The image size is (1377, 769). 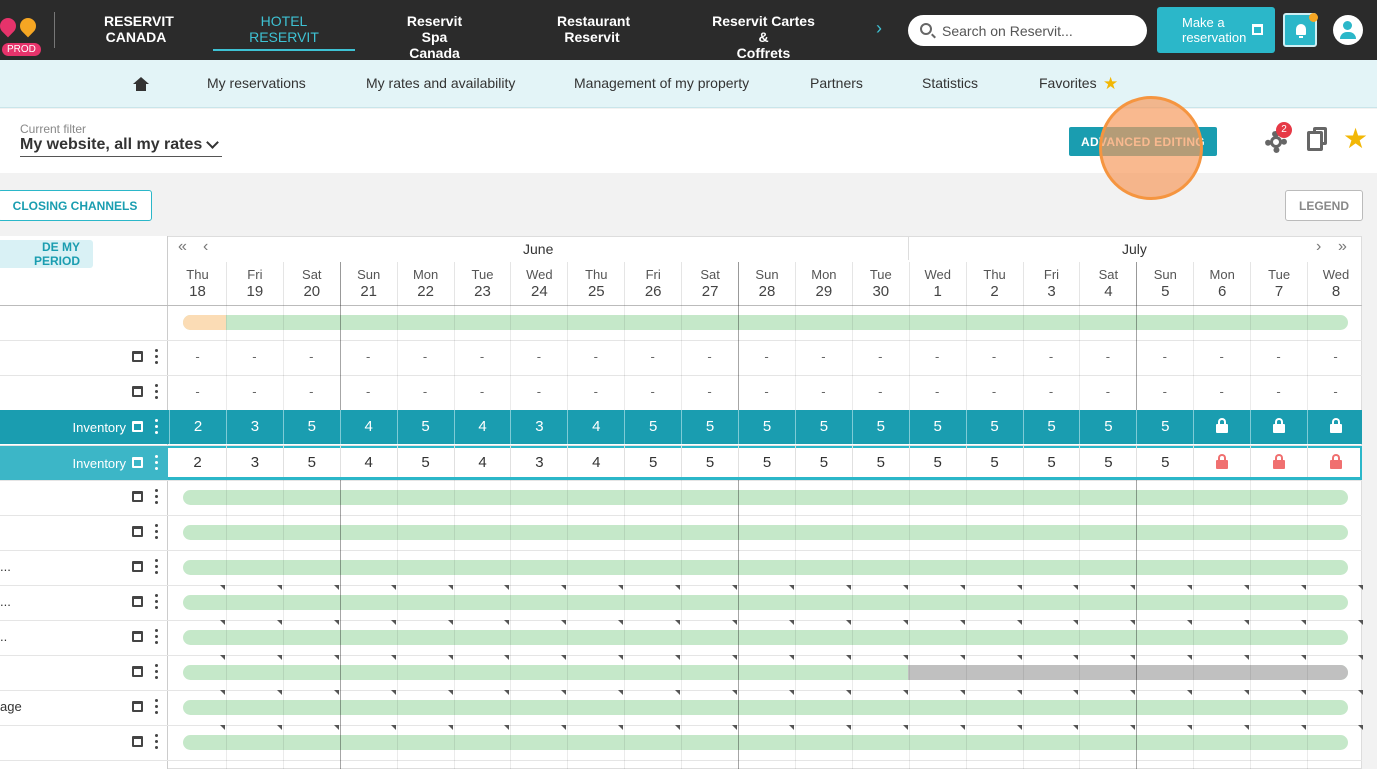 I want to click on nav-tab: Reservit Cartes & Coffrets, so click(x=763, y=37).